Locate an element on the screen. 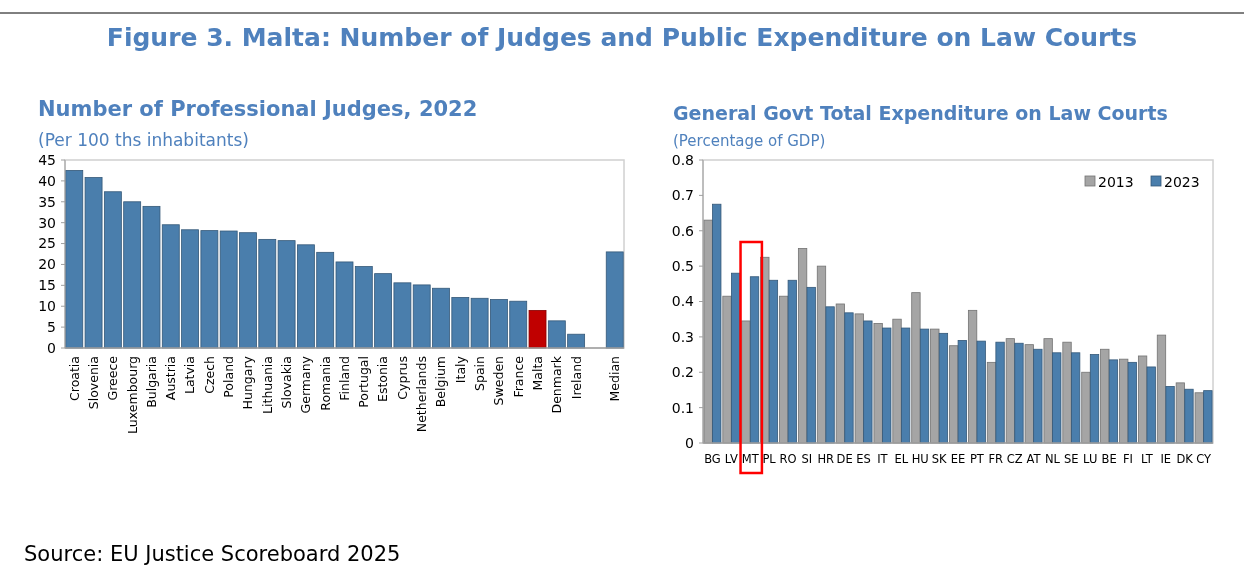 The height and width of the screenshot is (567, 1244). x-tick-label: Croatia is located at coordinates (74, 378).